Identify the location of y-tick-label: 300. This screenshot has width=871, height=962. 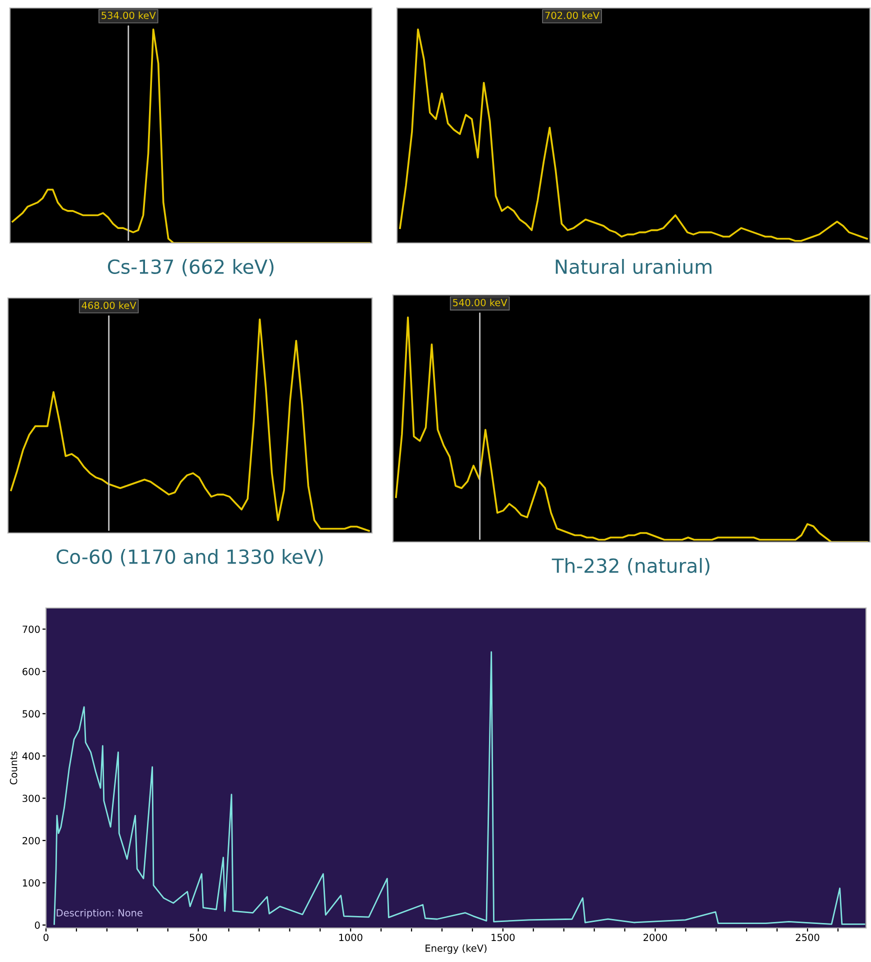
(31, 798).